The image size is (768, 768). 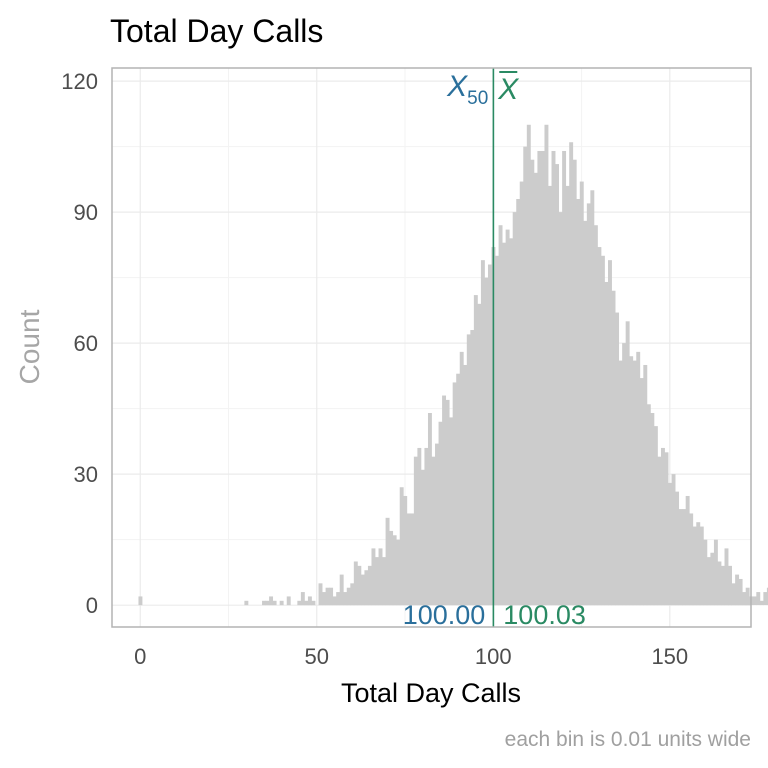 I want to click on y-tick-label: 90, so click(x=86, y=212).